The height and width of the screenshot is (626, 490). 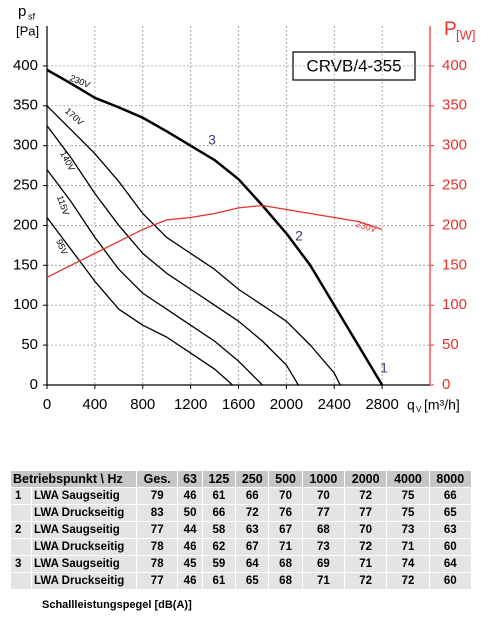 What do you see at coordinates (25, 65) in the screenshot?
I see `y-tick-label: 400` at bounding box center [25, 65].